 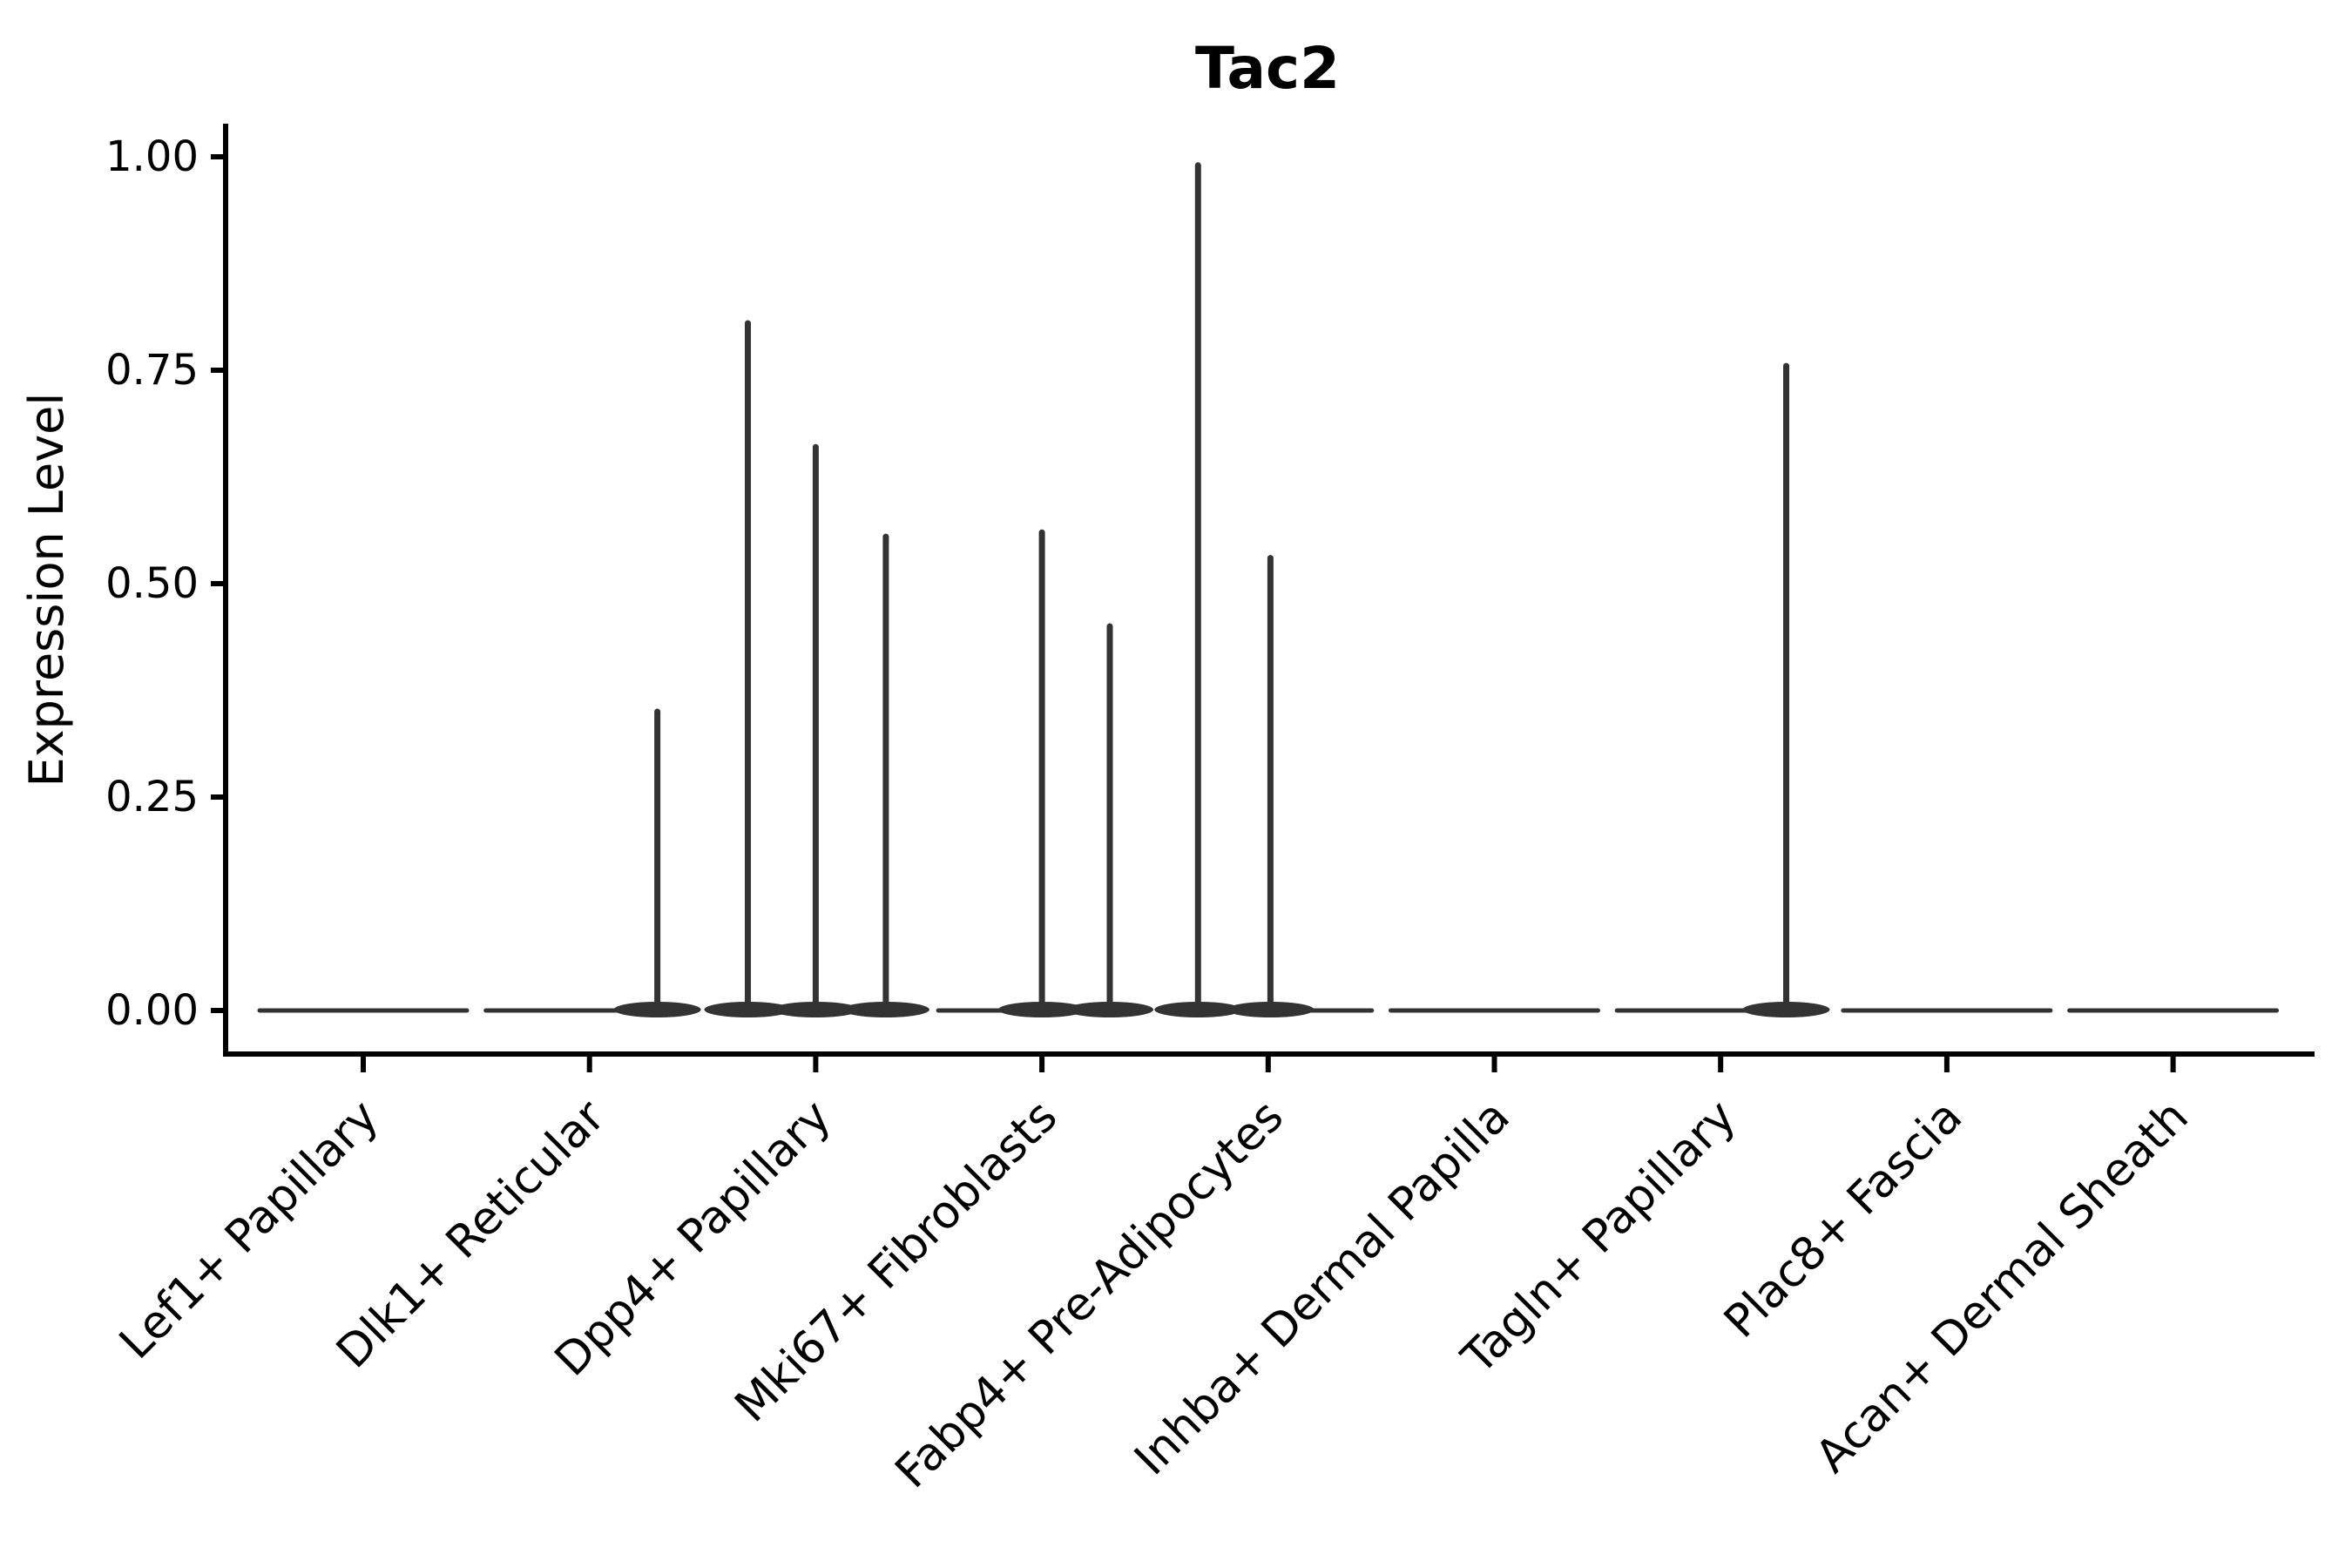 I want to click on x-tick-label: Fabp4+ Pre-Adipocytes, so click(x=1090, y=1294).